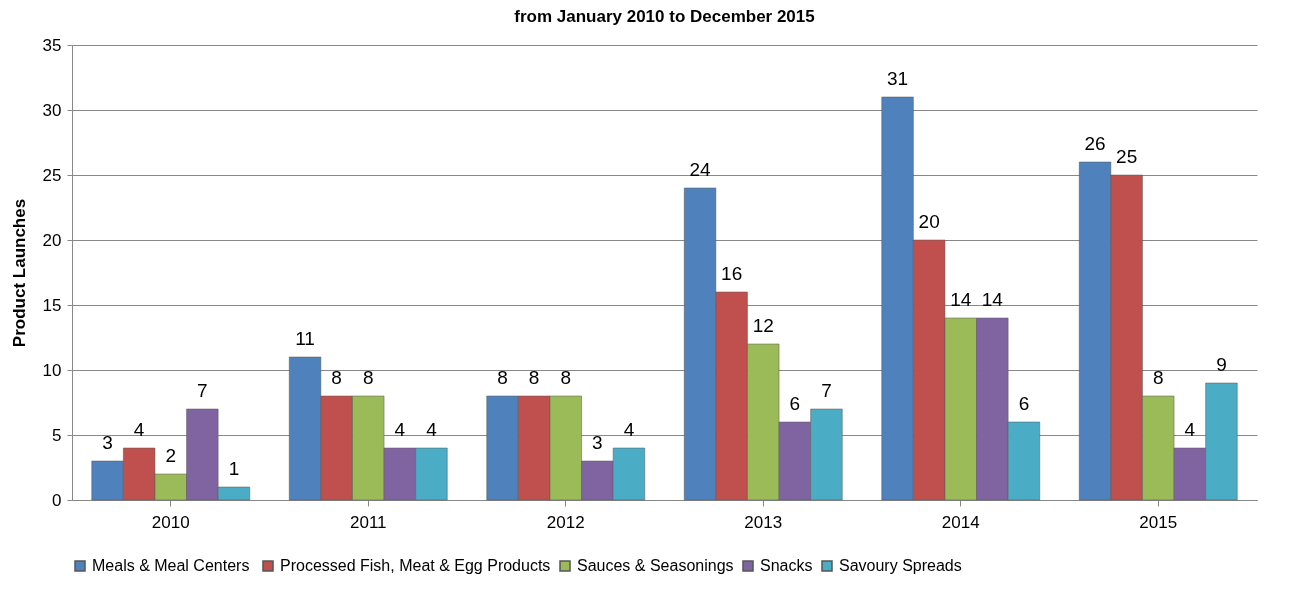  I want to click on data-label: 11, so click(305, 338).